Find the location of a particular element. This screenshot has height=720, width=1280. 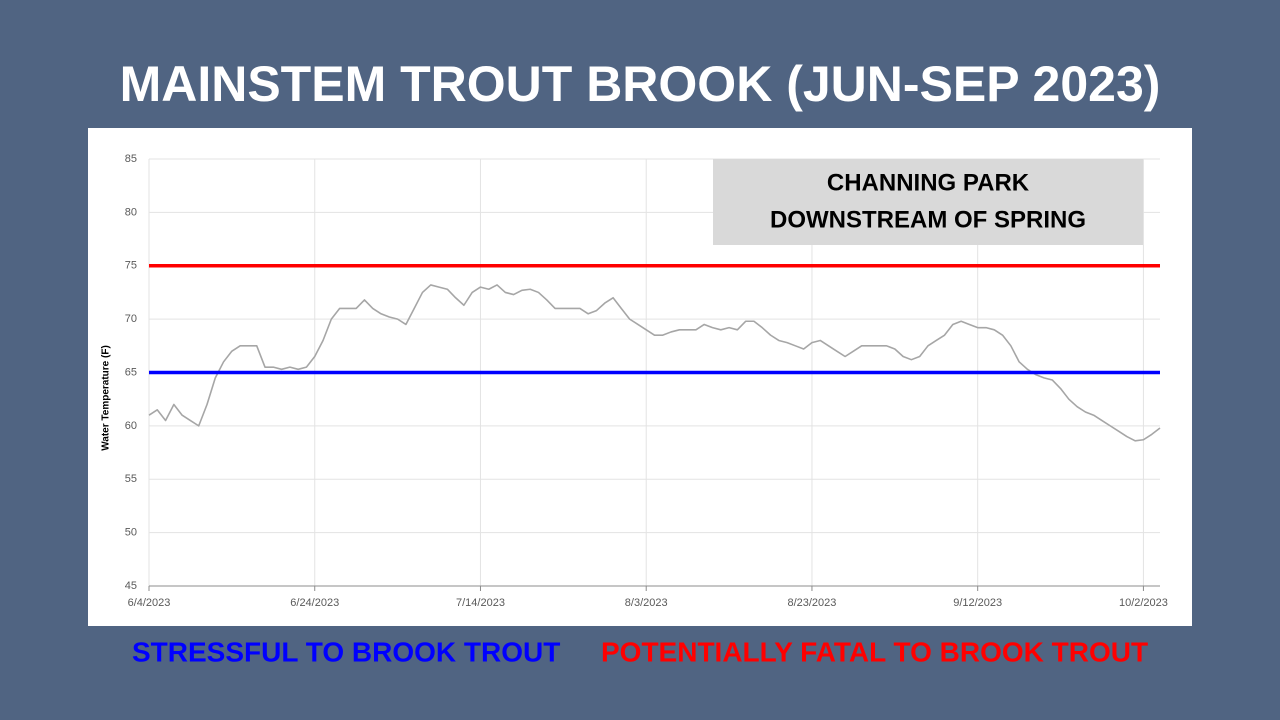

x-tick-label: 8/3/2023 is located at coordinates (646, 603).